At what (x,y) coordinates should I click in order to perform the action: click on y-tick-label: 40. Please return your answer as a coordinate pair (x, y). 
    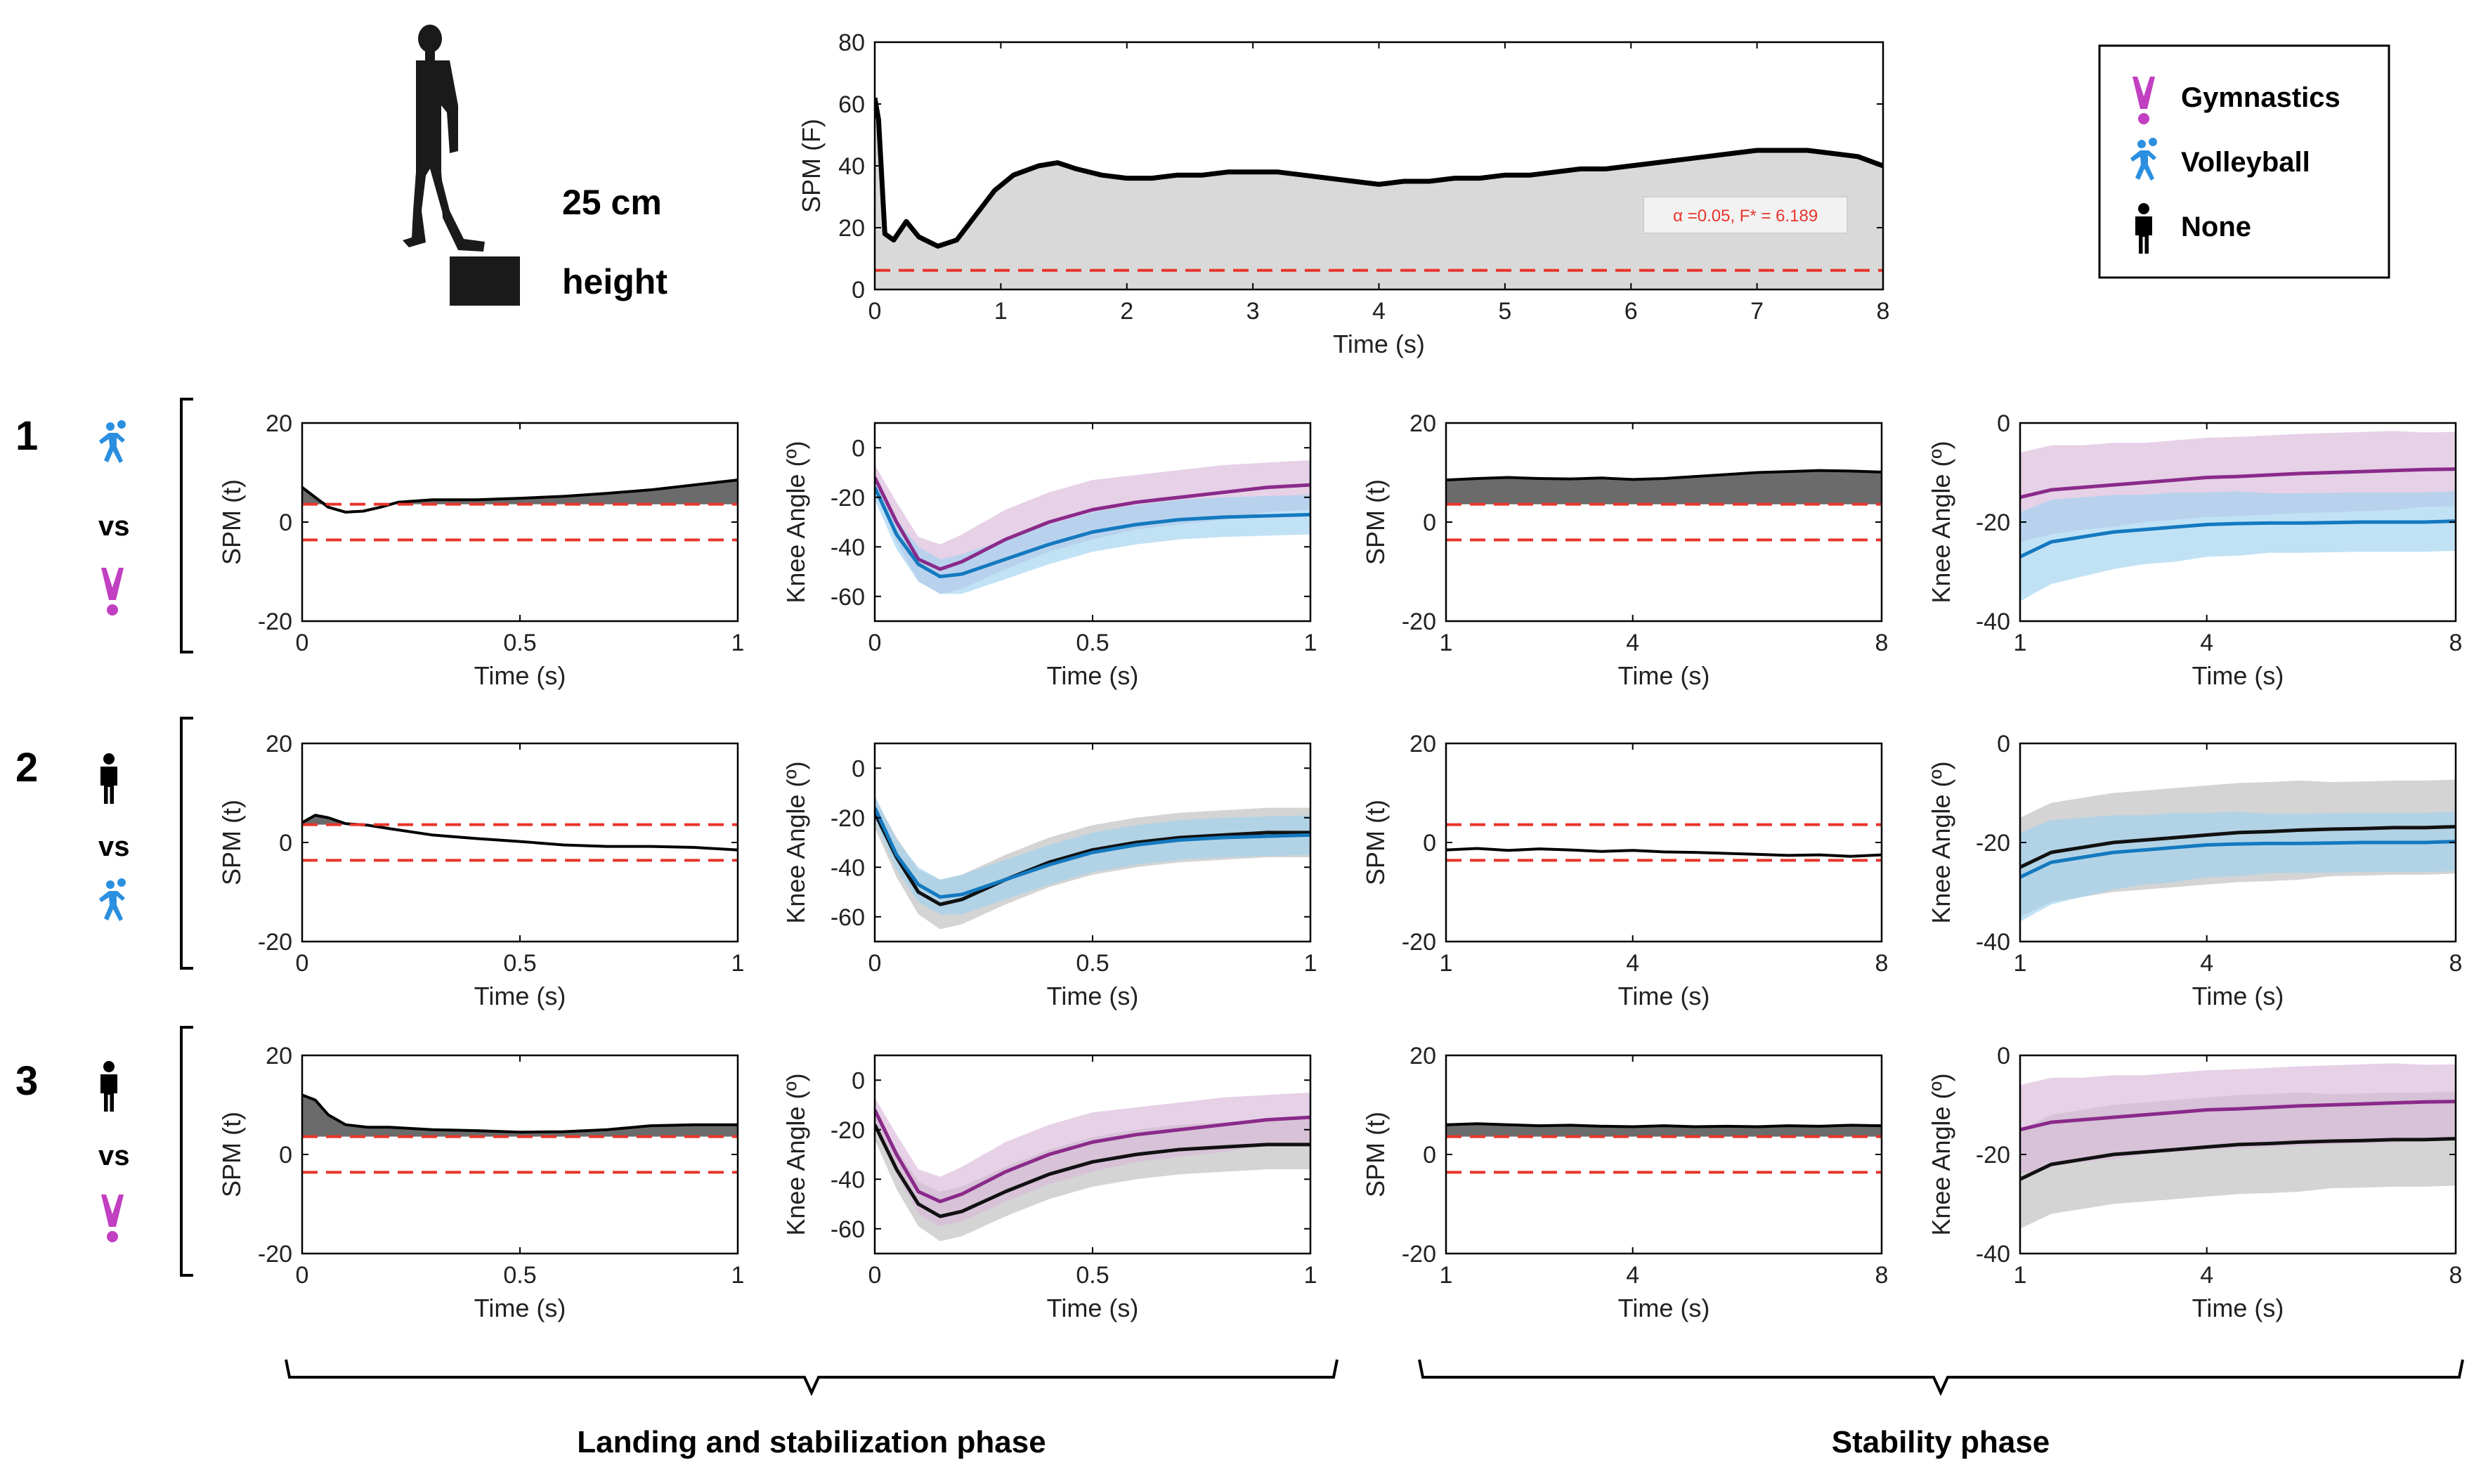
    Looking at the image, I should click on (851, 166).